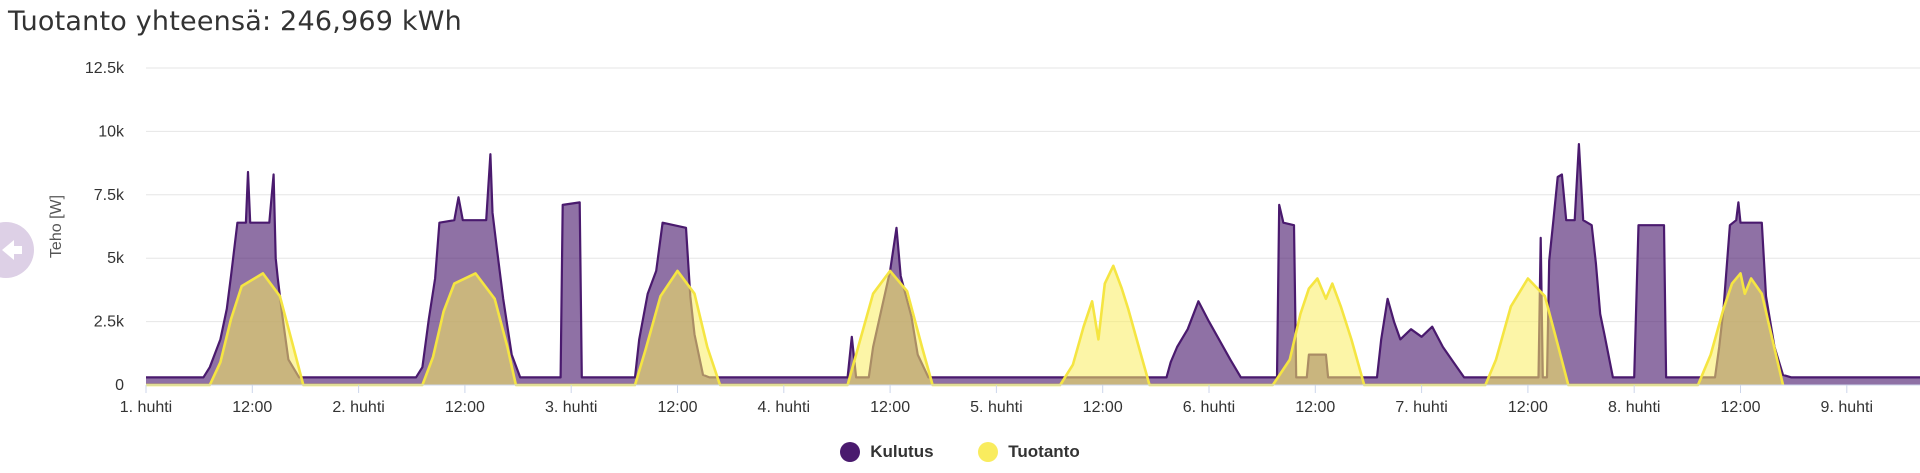 The image size is (1920, 473). What do you see at coordinates (358, 407) in the screenshot?
I see `x-tick-label: 2. huhti` at bounding box center [358, 407].